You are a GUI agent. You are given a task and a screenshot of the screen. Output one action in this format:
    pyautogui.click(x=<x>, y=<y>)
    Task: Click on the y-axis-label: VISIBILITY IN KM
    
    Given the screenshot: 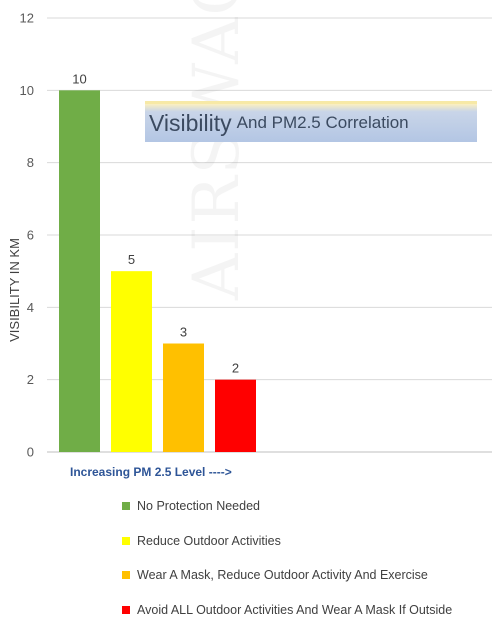 What is the action you would take?
    pyautogui.click(x=14, y=290)
    